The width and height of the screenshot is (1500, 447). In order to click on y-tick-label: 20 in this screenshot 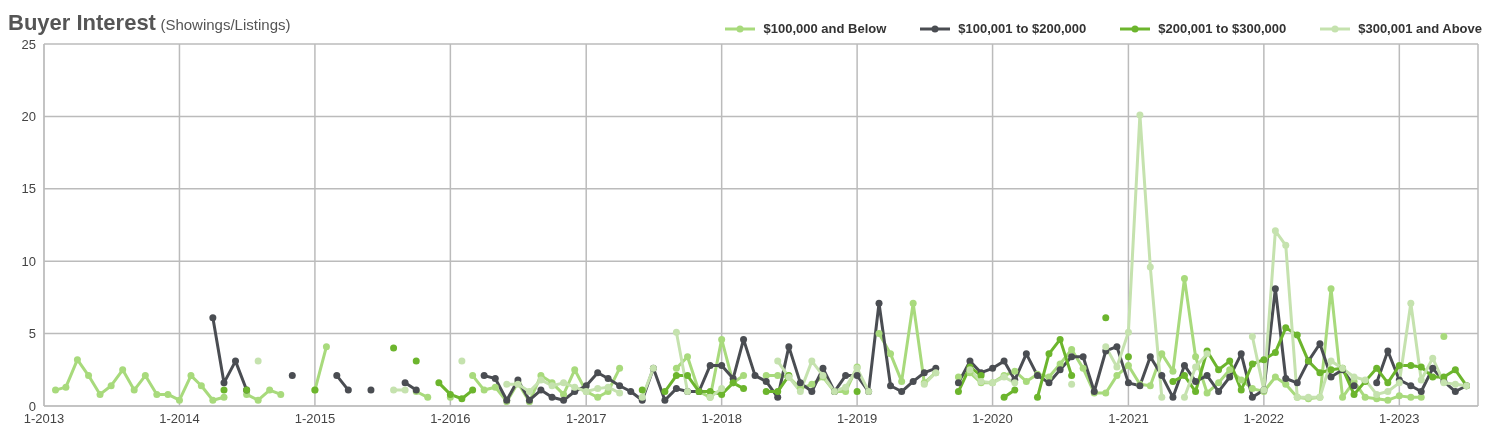, I will do `click(28, 117)`.